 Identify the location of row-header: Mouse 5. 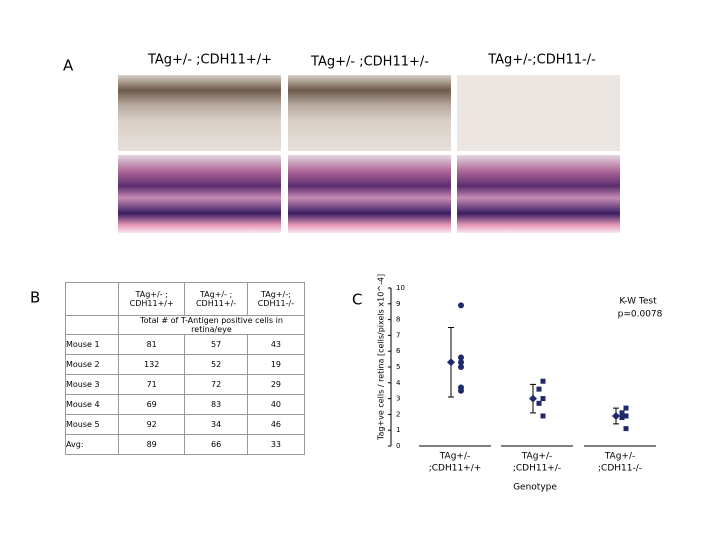
(92, 424).